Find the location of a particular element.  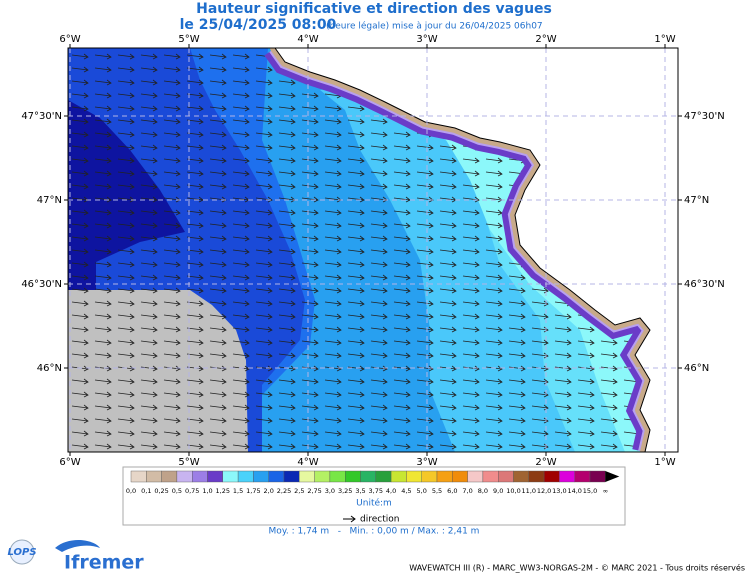

legend-label: 10,0 is located at coordinates (513, 491).